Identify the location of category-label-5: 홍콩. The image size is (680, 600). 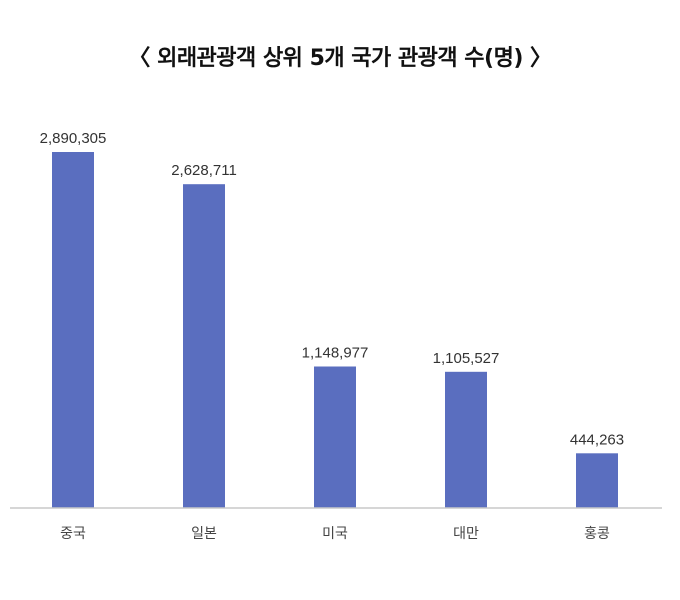
(597, 534).